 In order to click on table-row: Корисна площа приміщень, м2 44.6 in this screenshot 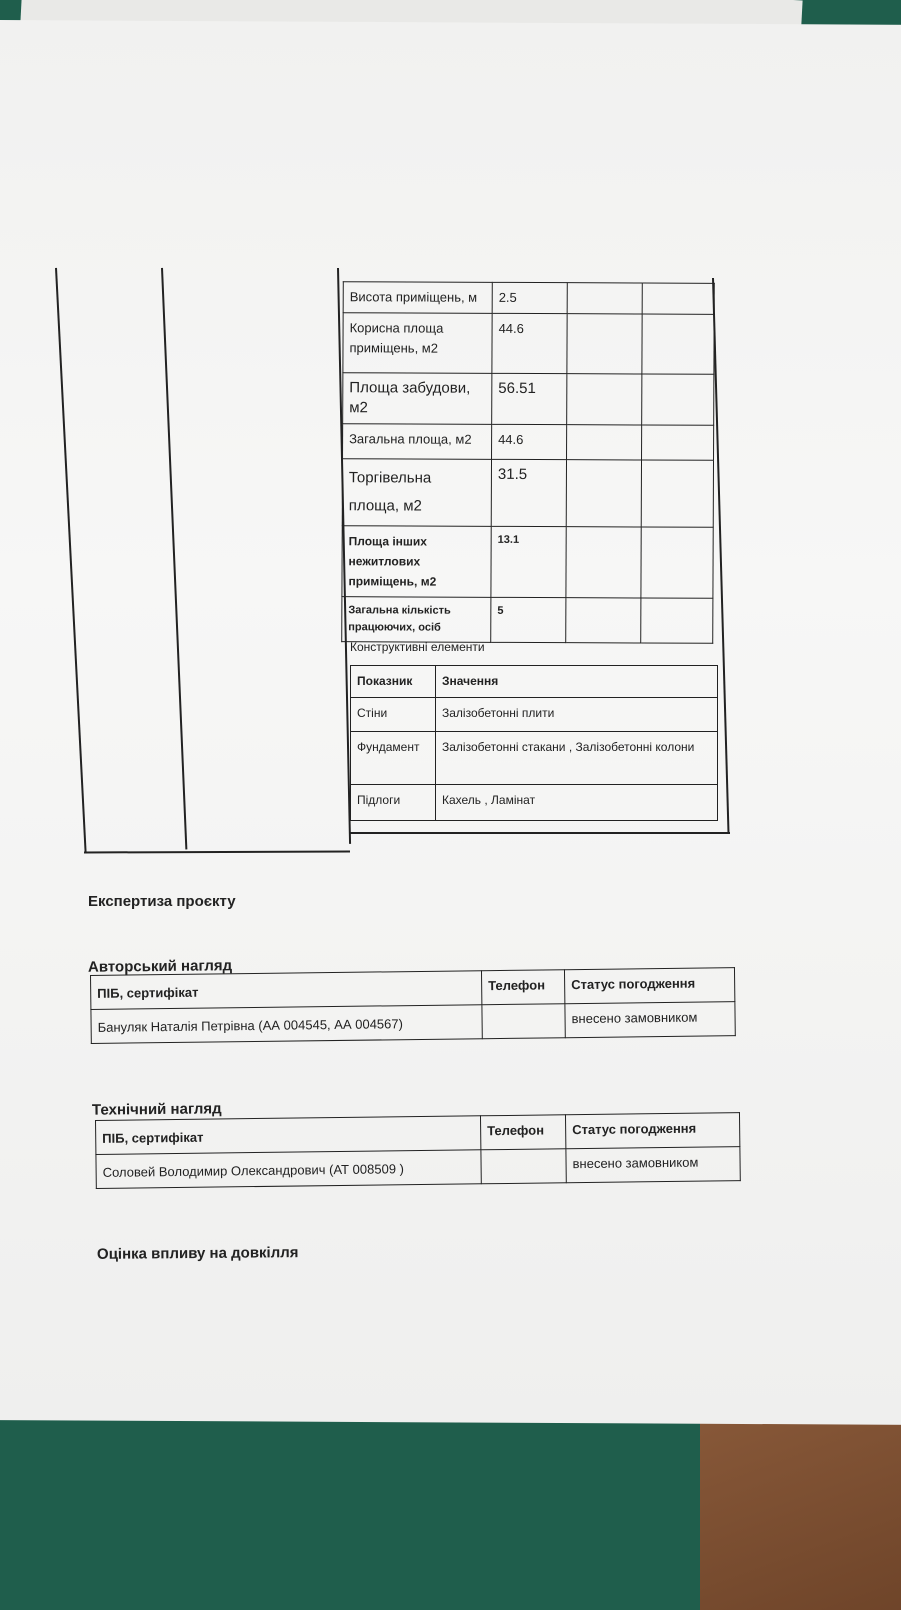, I will do `click(528, 343)`.